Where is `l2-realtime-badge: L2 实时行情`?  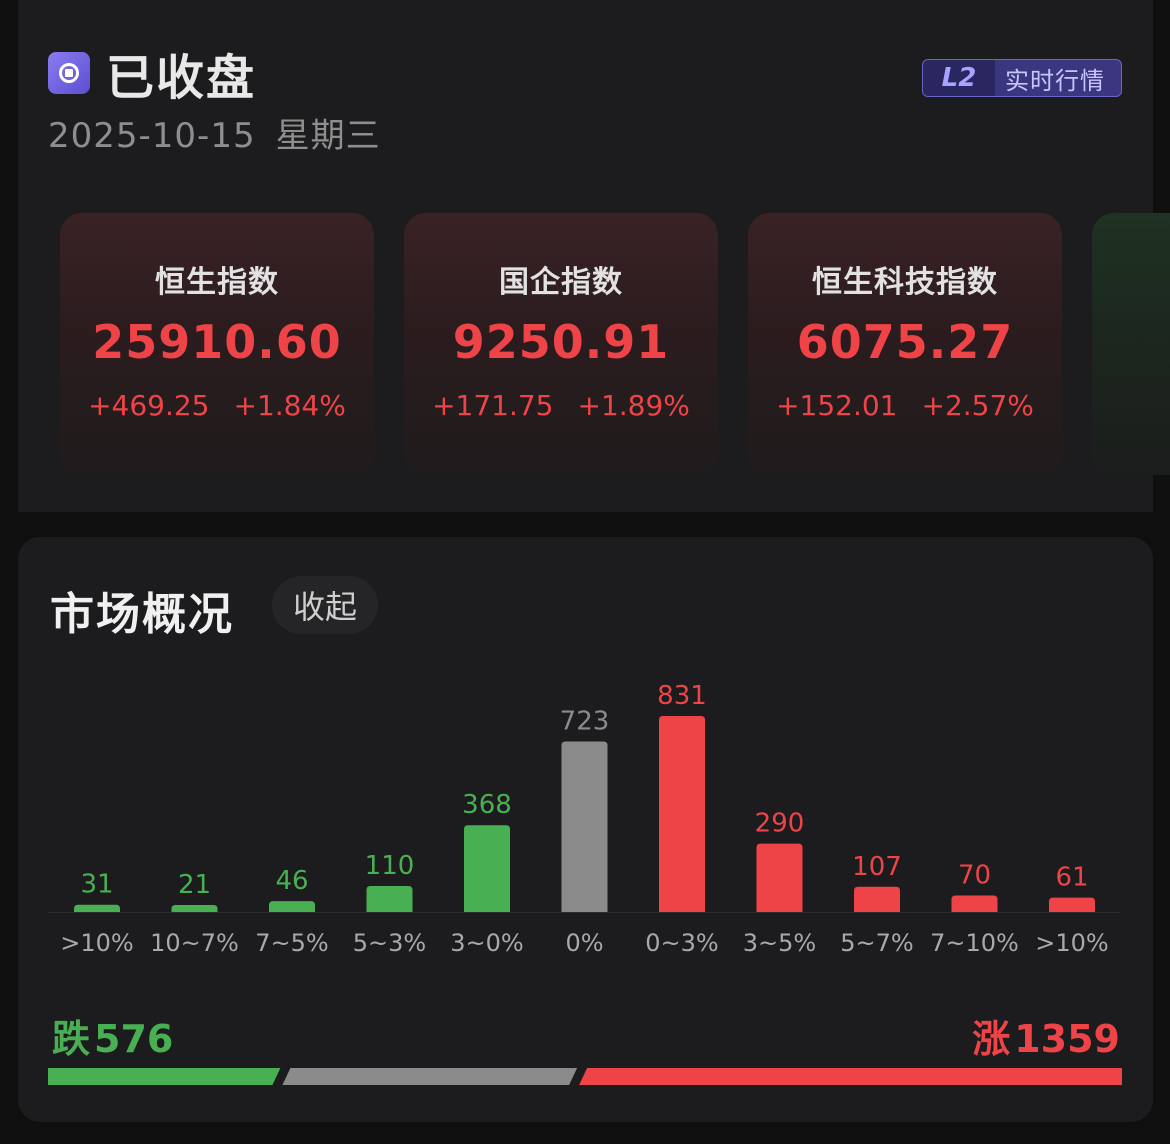 l2-realtime-badge: L2 实时行情 is located at coordinates (1022, 78).